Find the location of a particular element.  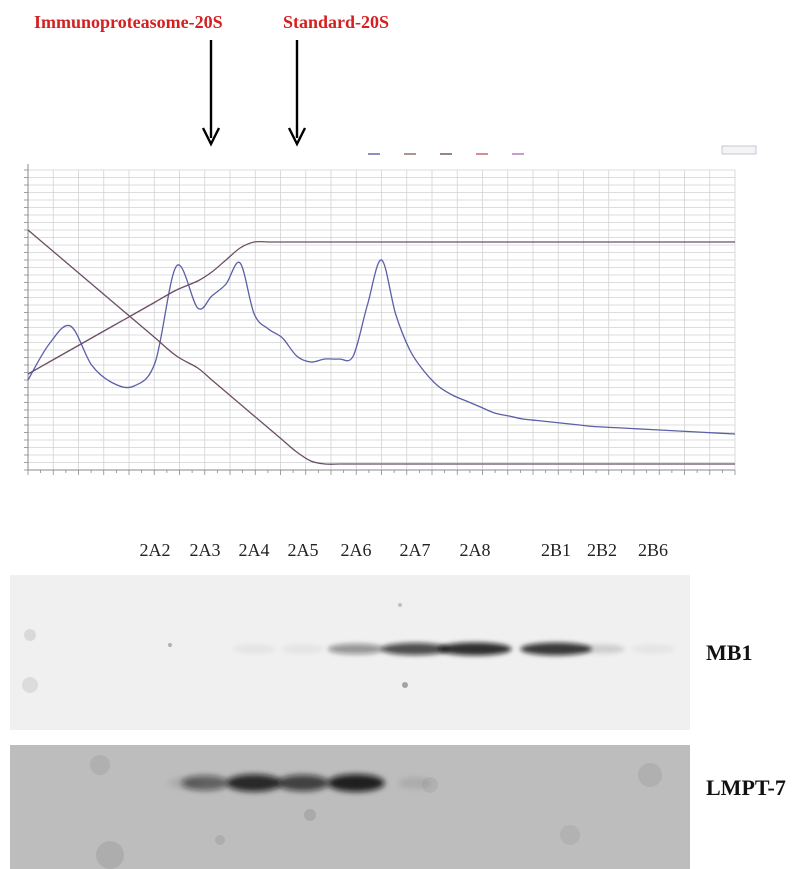

chart-control-box is located at coordinates (739, 150).